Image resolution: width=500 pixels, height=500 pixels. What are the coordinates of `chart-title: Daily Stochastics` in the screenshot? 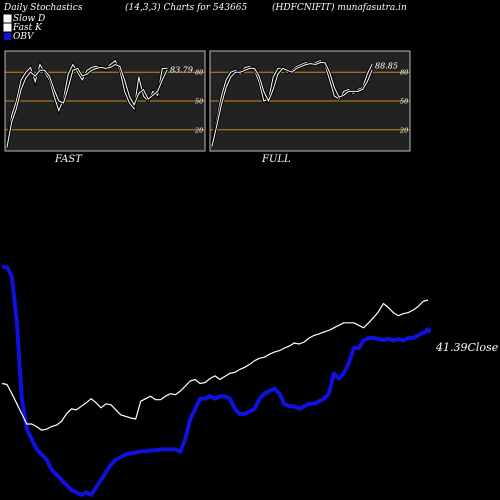 It's located at (43, 8).